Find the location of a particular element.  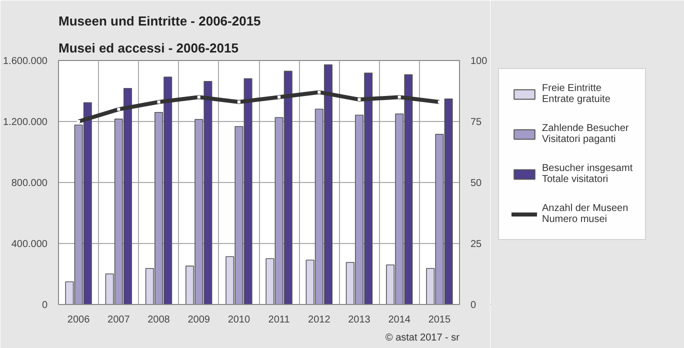

x-tick-label: 2013 is located at coordinates (359, 320).